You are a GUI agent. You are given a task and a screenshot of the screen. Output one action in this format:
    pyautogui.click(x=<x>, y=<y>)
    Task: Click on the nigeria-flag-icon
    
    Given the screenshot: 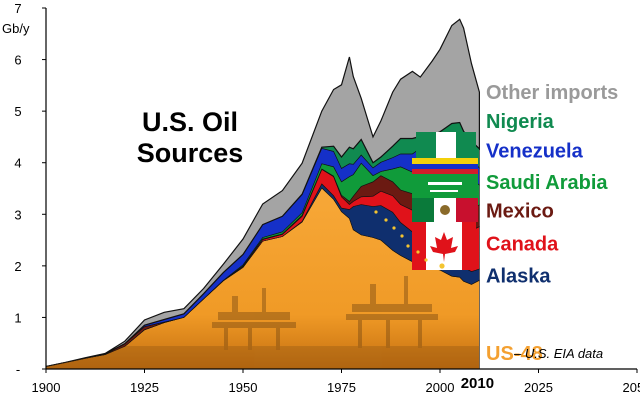 What is the action you would take?
    pyautogui.click(x=446, y=145)
    